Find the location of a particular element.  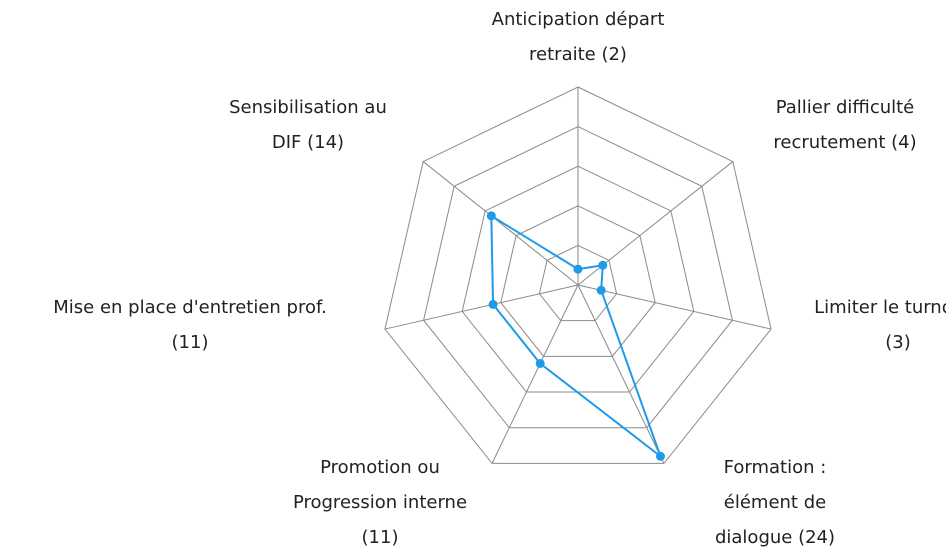

series-line is located at coordinates (576, 337).